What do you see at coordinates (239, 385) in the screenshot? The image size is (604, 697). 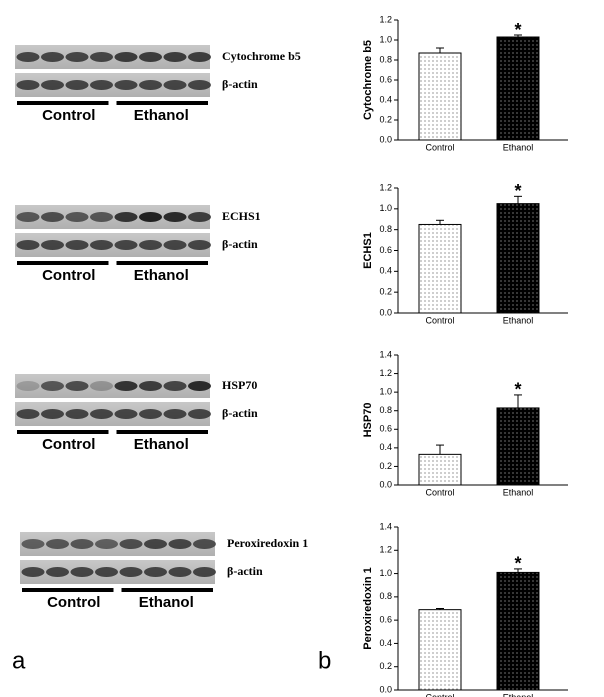 I see `blot-label: HSP70` at bounding box center [239, 385].